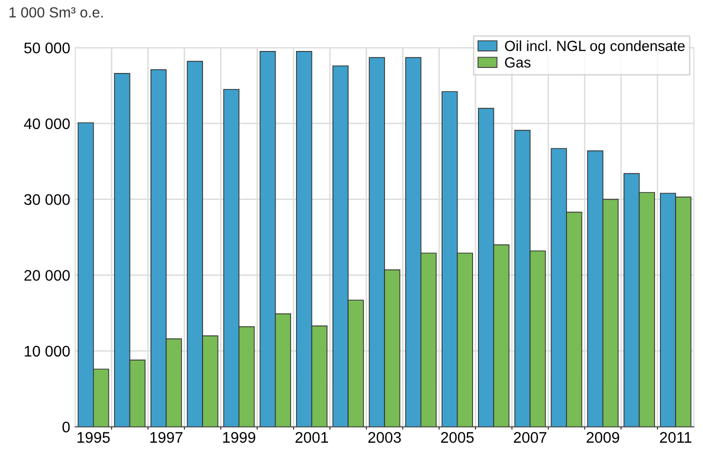 Image resolution: width=703 pixels, height=454 pixels. I want to click on x-tick-label: 2007, so click(530, 437).